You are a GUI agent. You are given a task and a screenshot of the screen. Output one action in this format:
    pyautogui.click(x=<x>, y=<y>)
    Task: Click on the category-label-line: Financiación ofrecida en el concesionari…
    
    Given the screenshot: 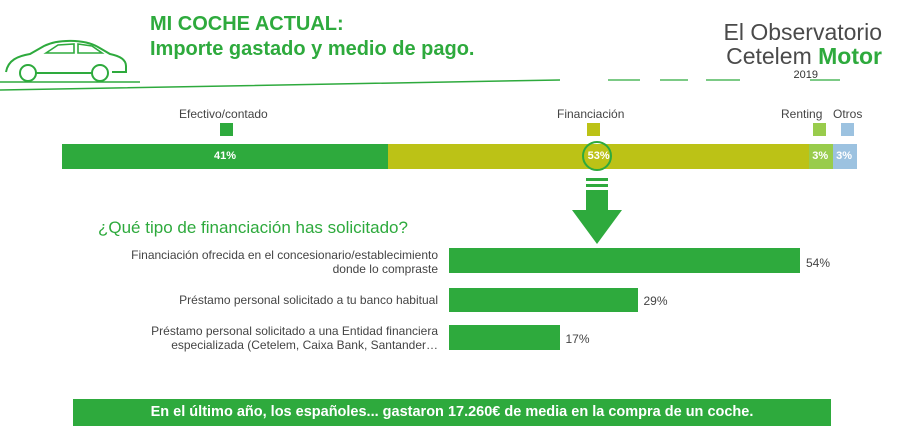 What is the action you would take?
    pyautogui.click(x=284, y=255)
    